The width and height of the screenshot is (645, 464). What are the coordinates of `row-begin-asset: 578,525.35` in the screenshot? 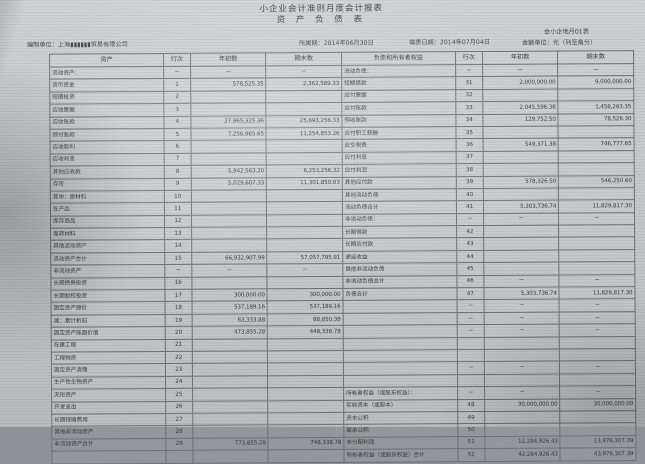 It's located at (228, 85).